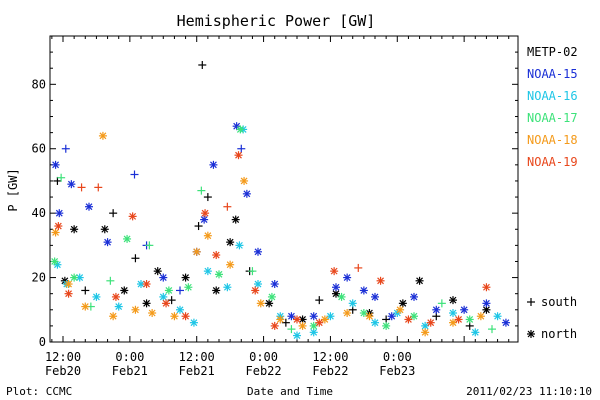 The height and width of the screenshot is (400, 600). What do you see at coordinates (559, 302) in the screenshot?
I see `marker-legend-label: south` at bounding box center [559, 302].